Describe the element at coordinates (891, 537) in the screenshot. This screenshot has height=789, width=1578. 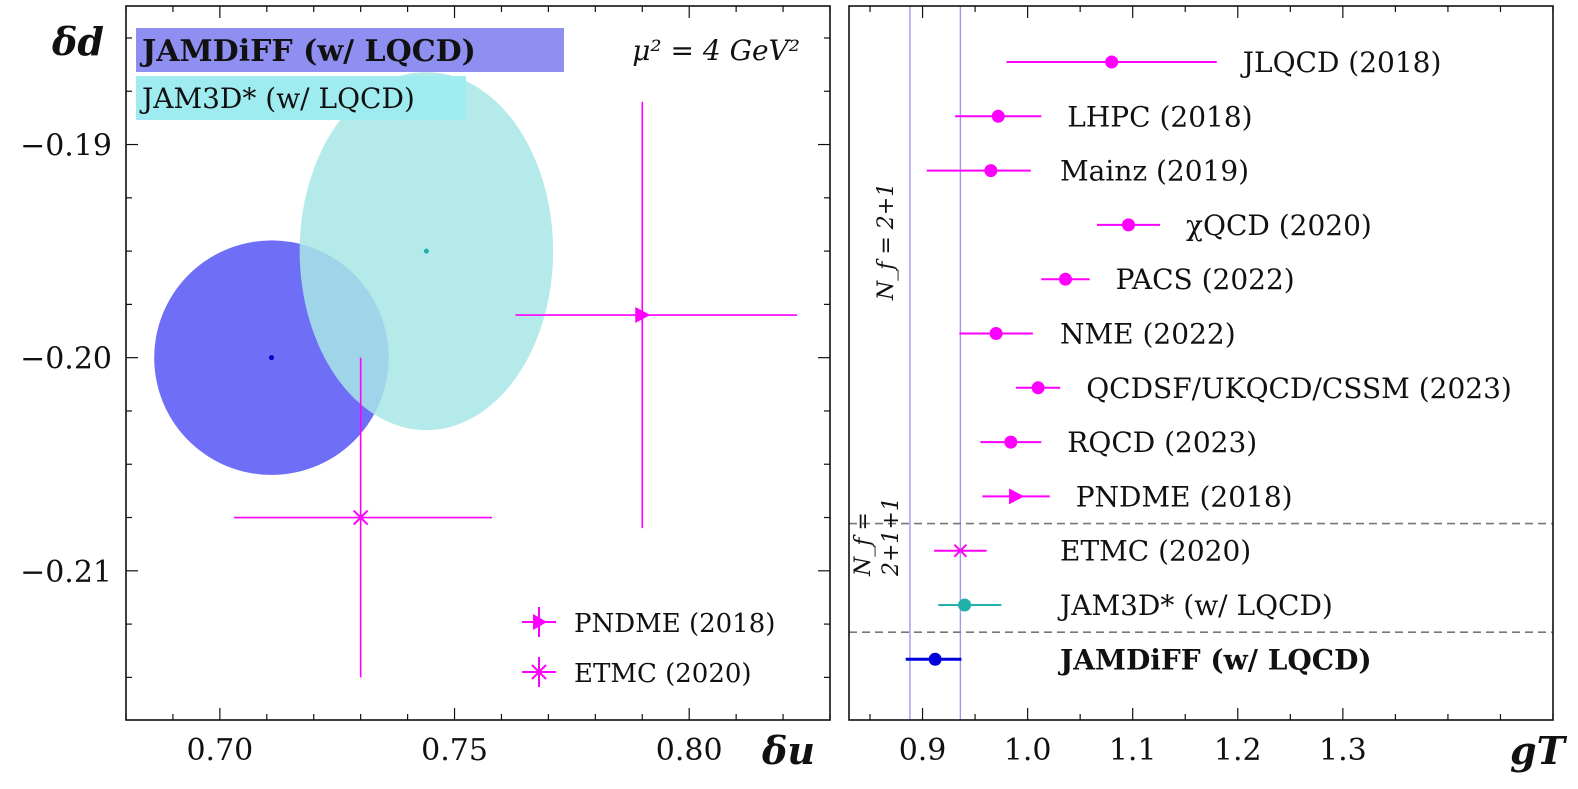
I see `group-label-nf-2p1p1-line2: 2+1+1` at that location.